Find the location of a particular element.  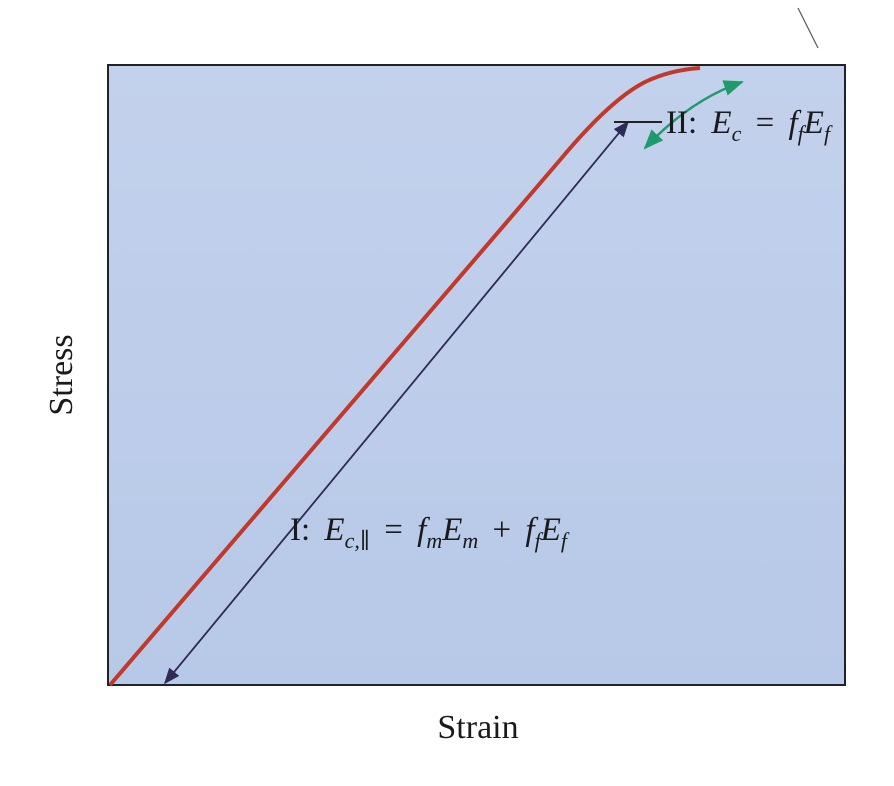

label-part: II: is located at coordinates (681, 123).